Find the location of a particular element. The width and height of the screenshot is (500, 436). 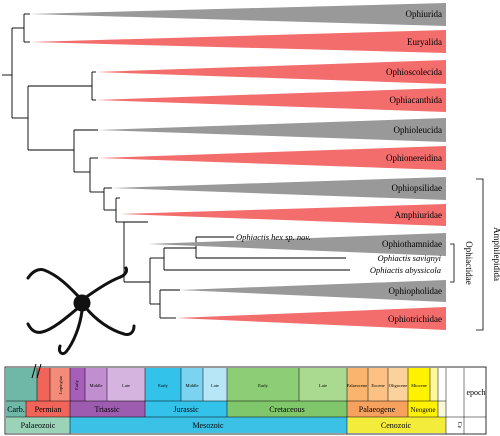

clade-triangle-euryalida is located at coordinates (238, 41).